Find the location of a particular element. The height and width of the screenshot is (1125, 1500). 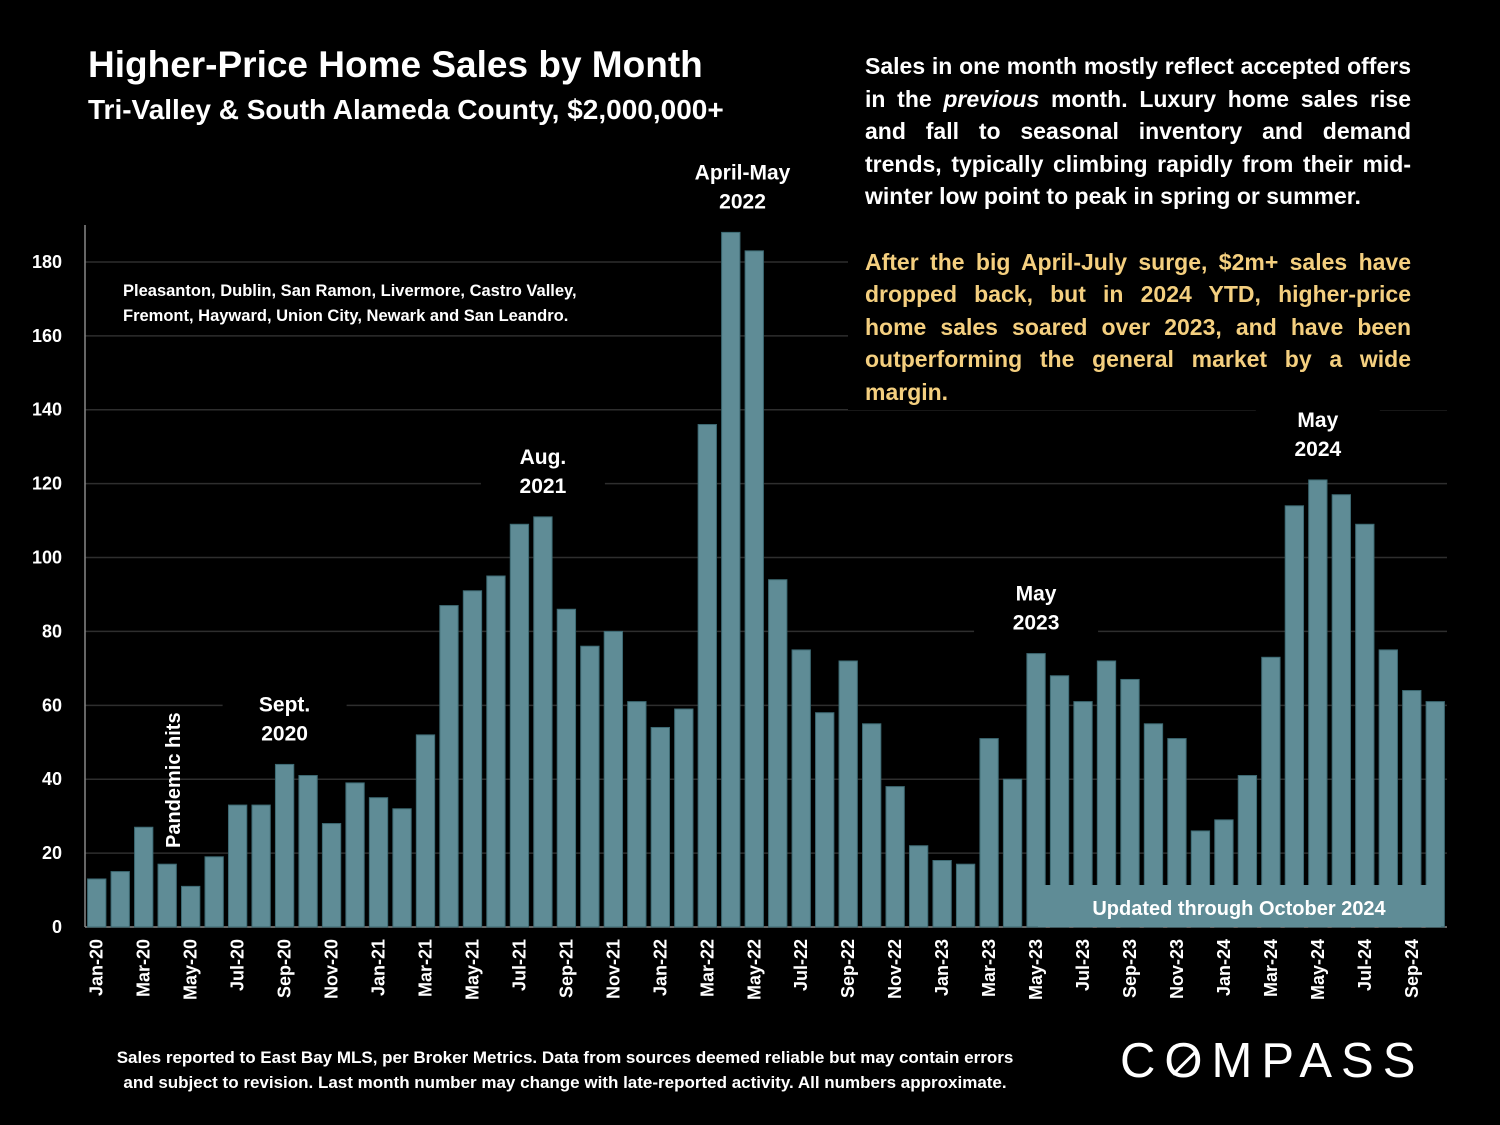

y-tick-label: 0 is located at coordinates (57, 927).